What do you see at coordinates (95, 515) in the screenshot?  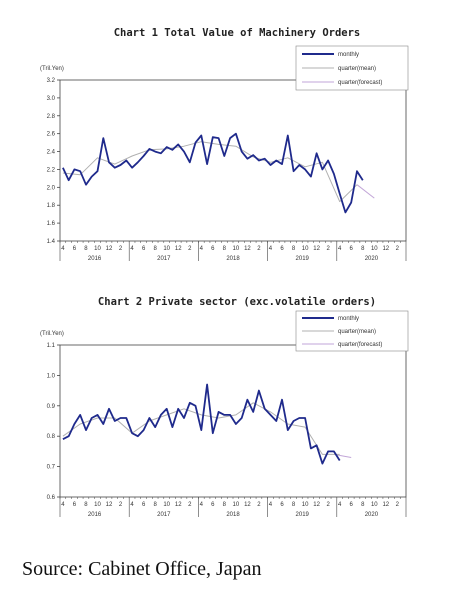 I see `chart-2-year-label: 2016` at bounding box center [95, 515].